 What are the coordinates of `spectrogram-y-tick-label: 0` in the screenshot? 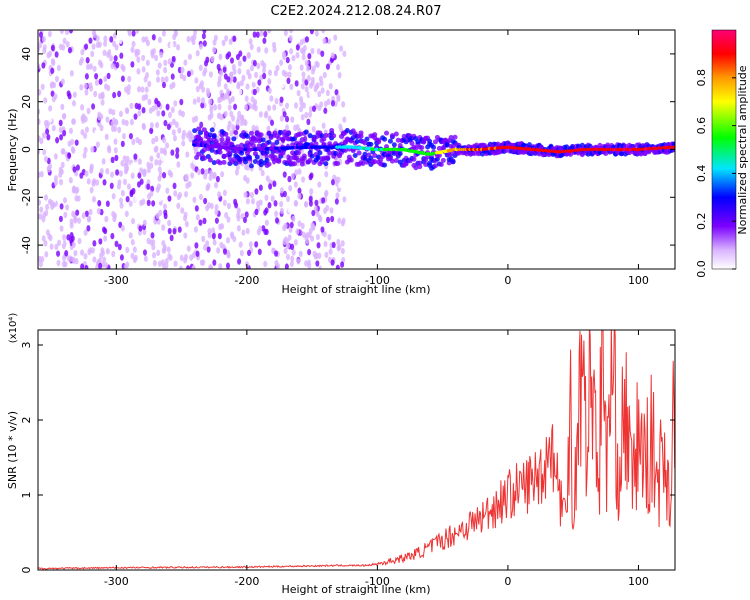 It's located at (26, 149).